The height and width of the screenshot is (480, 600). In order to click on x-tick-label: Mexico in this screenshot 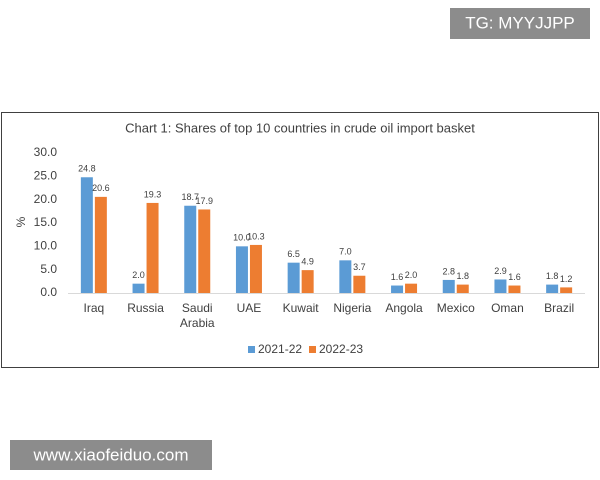, I will do `click(456, 308)`.